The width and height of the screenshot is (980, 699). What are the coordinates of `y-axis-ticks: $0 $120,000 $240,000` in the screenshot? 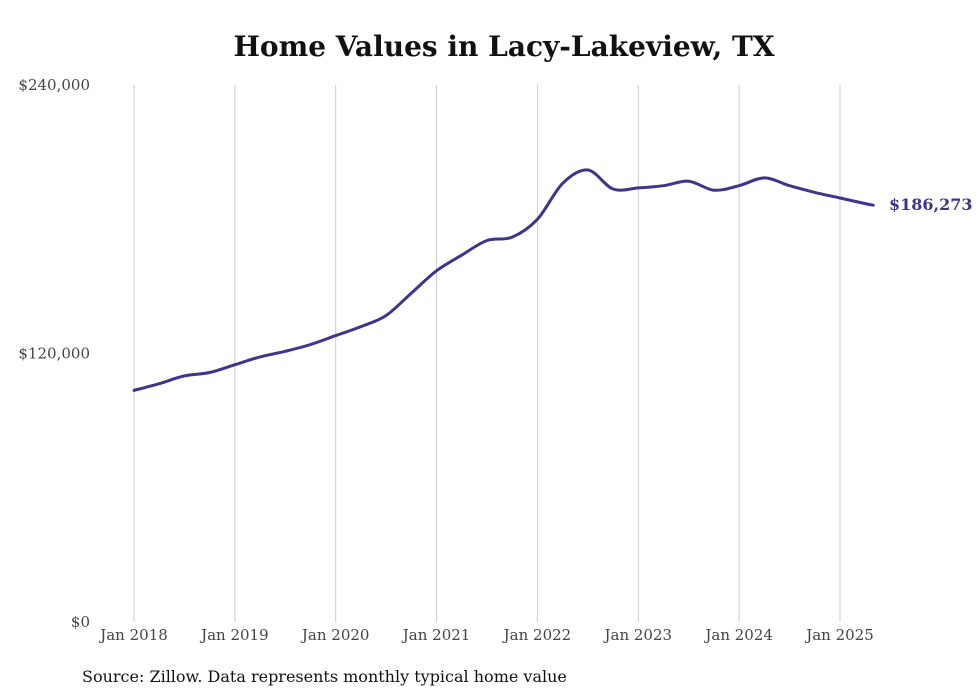 It's located at (54, 353).